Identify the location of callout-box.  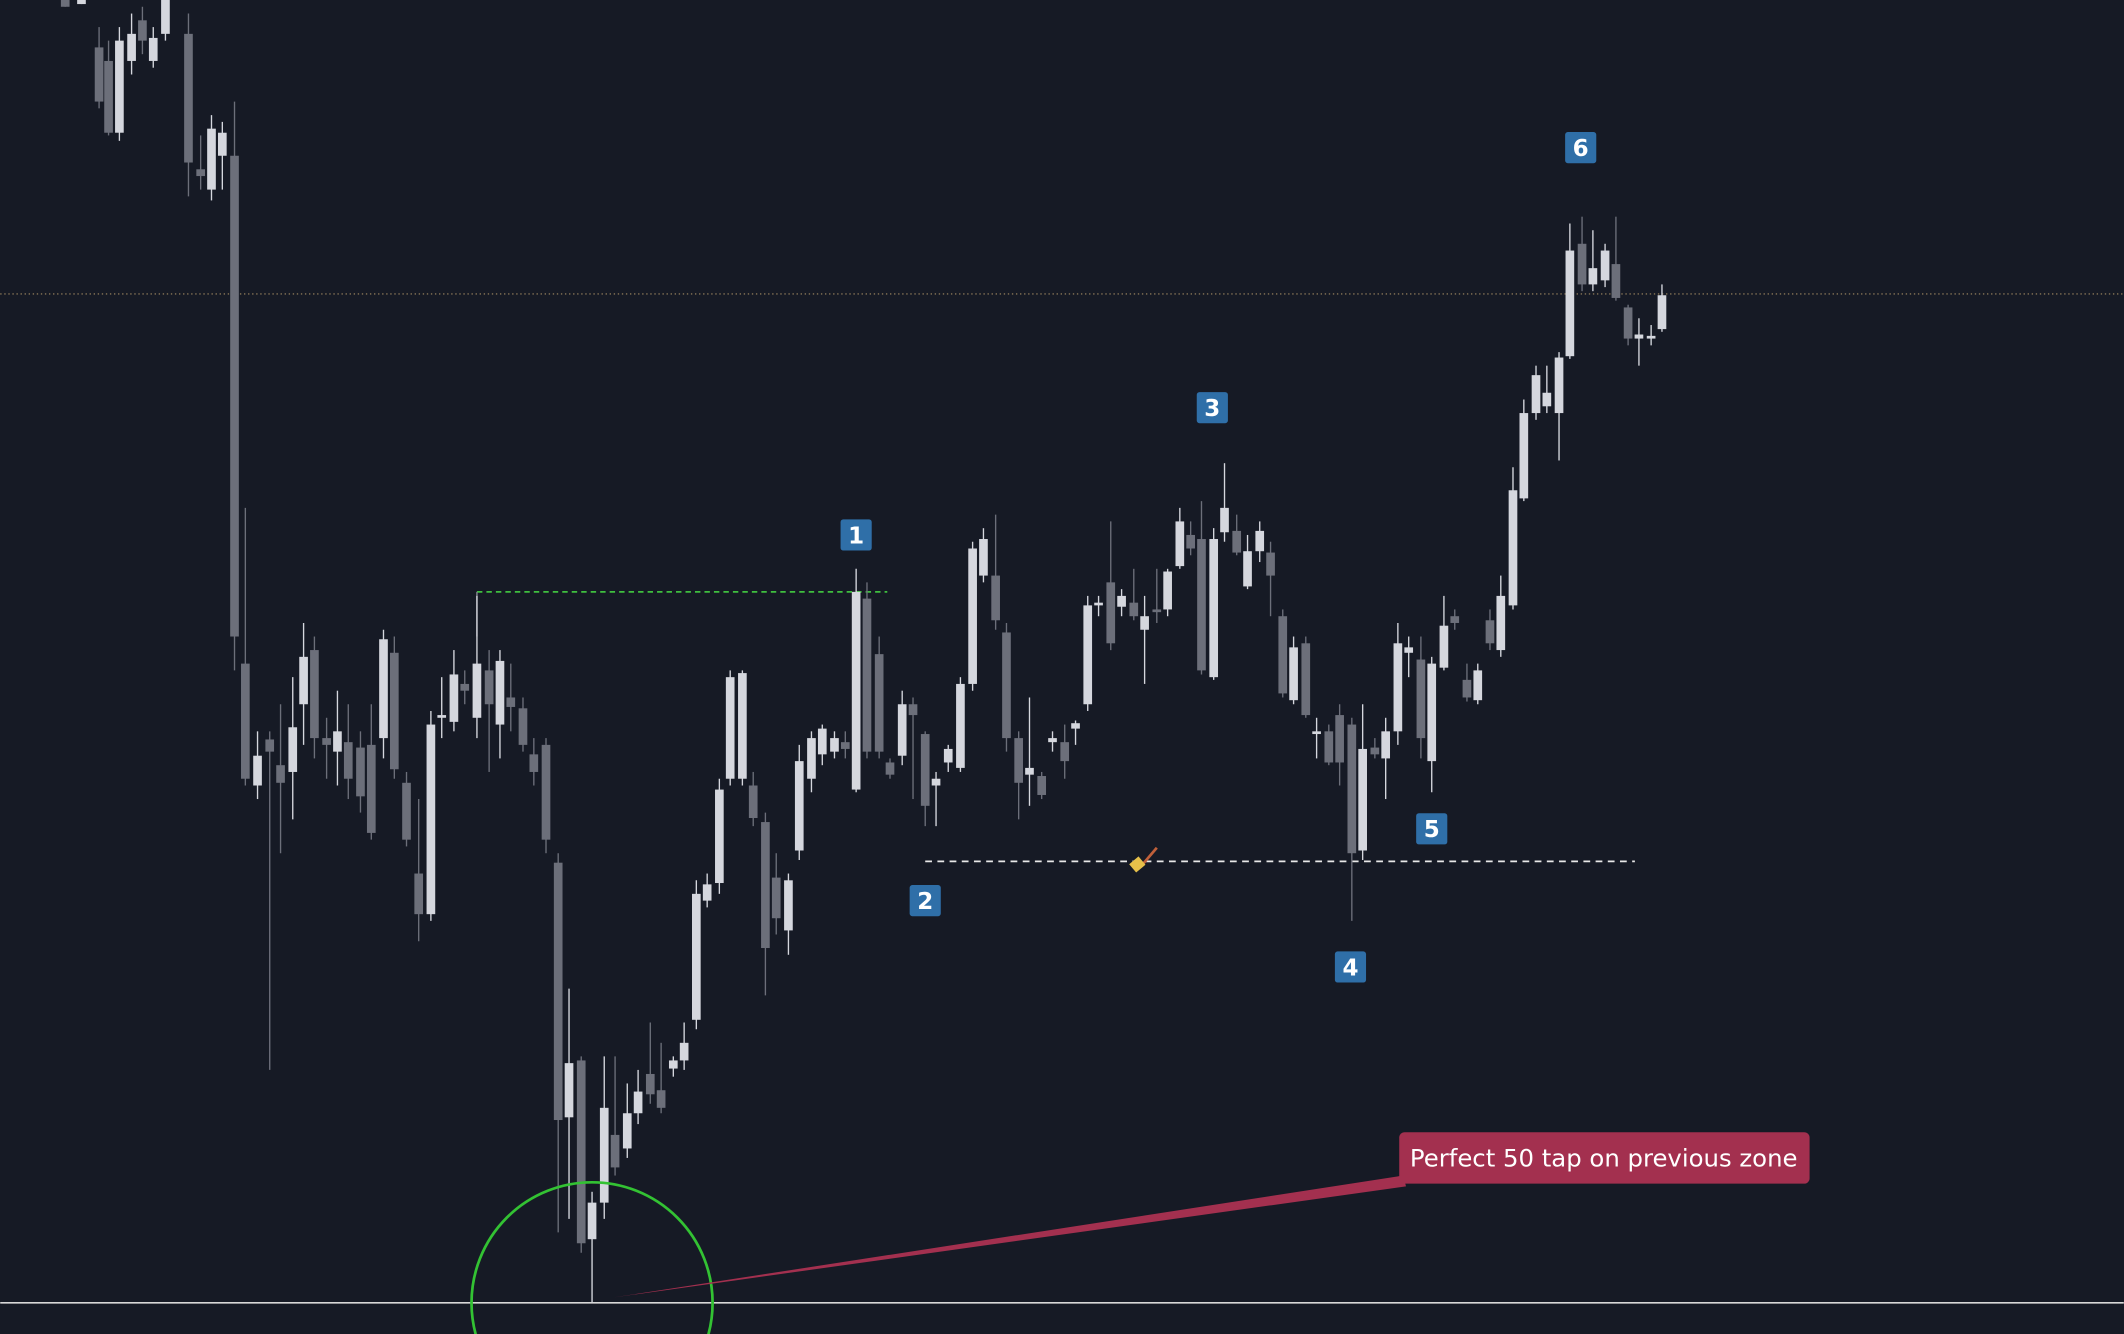
(1604, 1158).